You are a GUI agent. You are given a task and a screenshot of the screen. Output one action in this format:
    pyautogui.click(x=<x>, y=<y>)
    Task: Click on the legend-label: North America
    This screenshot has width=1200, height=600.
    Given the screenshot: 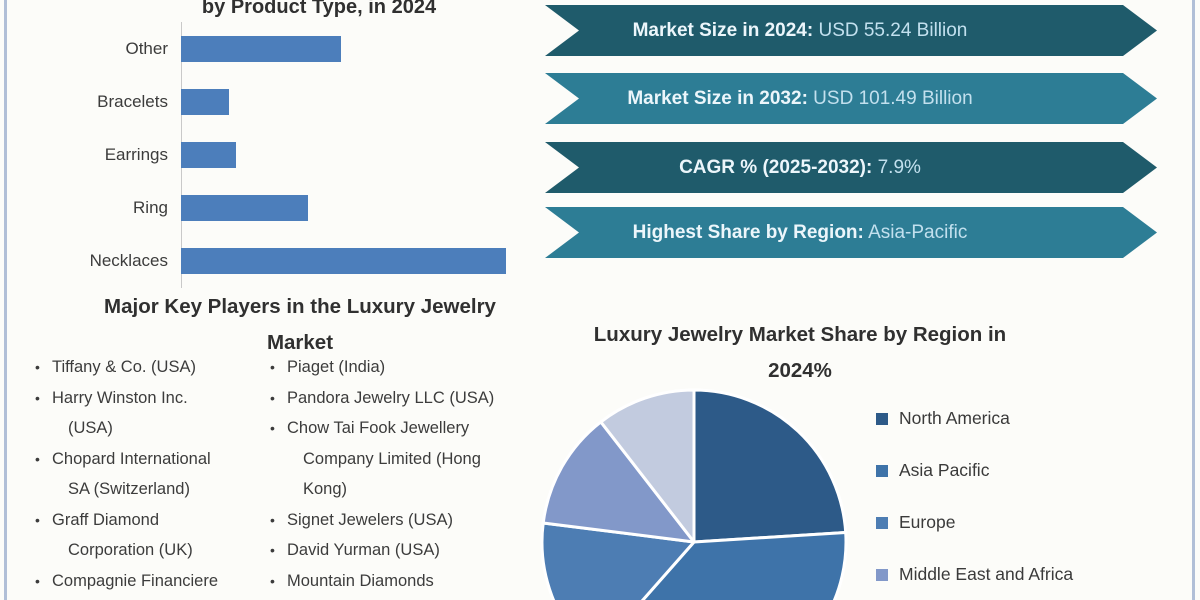 What is the action you would take?
    pyautogui.click(x=954, y=417)
    